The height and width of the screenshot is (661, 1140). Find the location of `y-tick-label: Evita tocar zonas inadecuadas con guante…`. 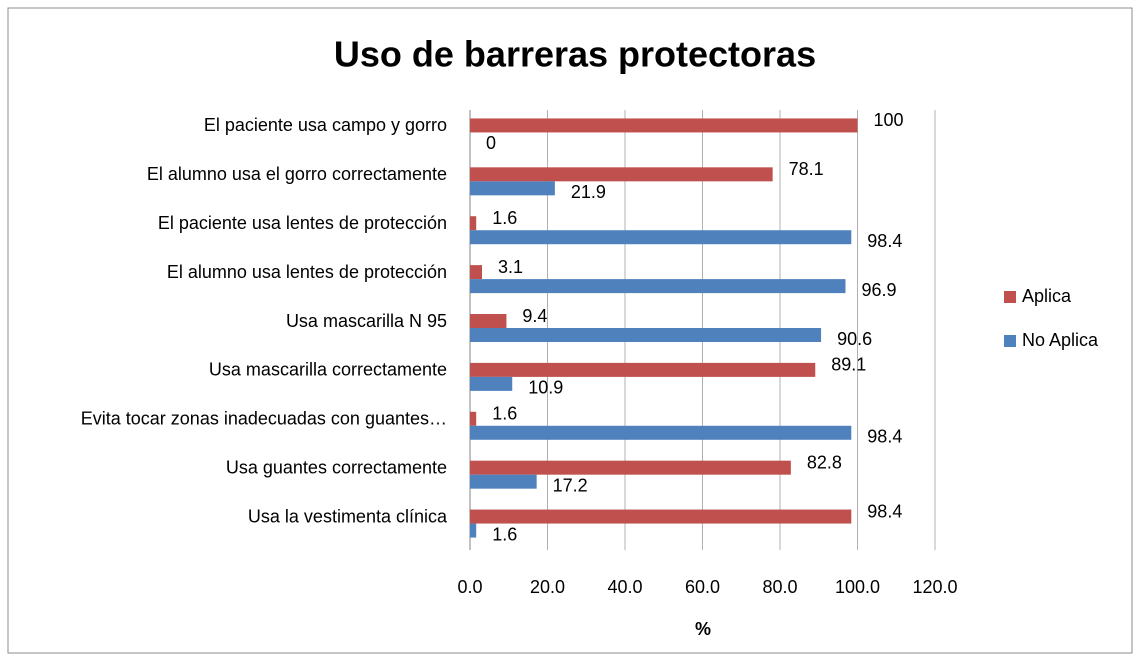

y-tick-label: Evita tocar zonas inadecuadas con guante… is located at coordinates (264, 419).